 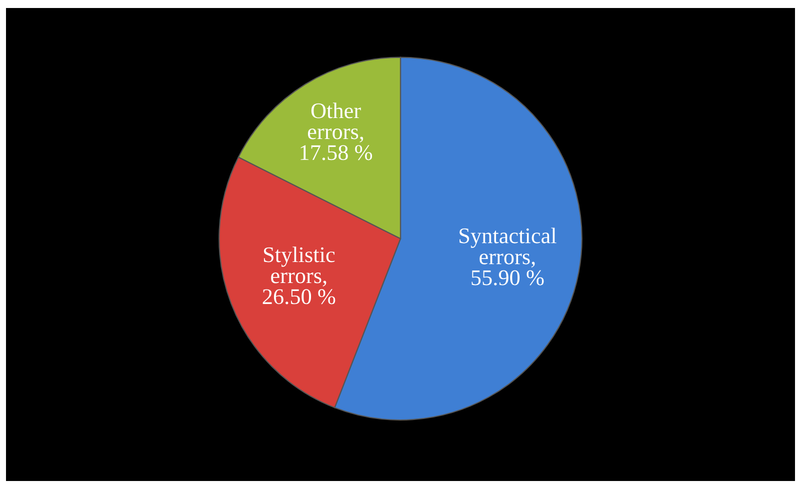 What do you see at coordinates (299, 275) in the screenshot?
I see `slice-label: Stylistic errors, 26.50 %` at bounding box center [299, 275].